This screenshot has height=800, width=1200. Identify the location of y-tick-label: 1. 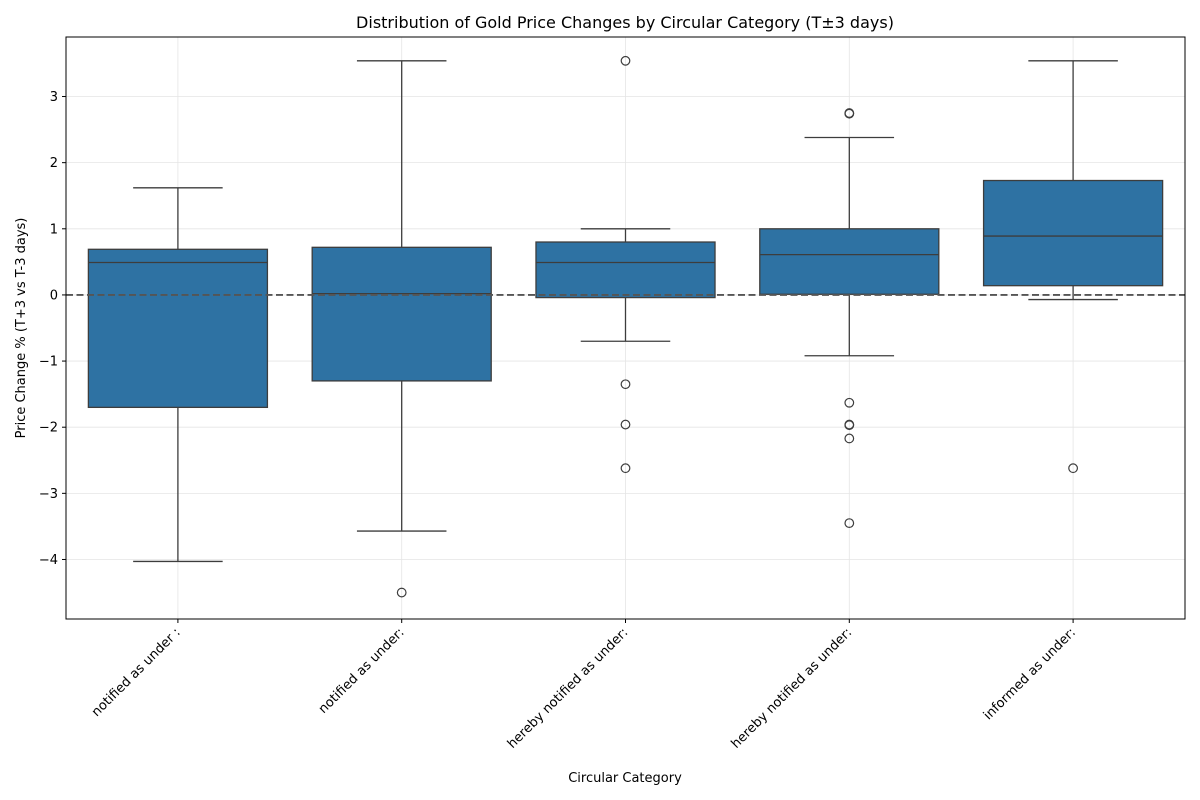
(54, 229).